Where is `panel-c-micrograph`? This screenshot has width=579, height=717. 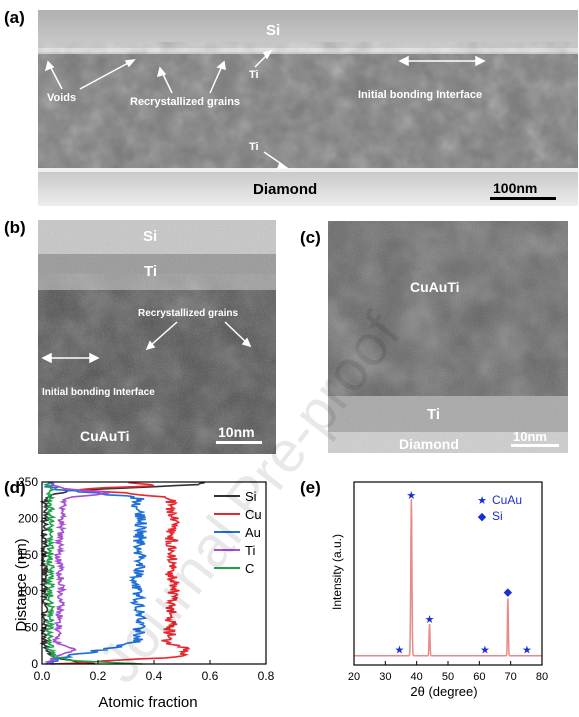
panel-c-micrograph is located at coordinates (448, 337).